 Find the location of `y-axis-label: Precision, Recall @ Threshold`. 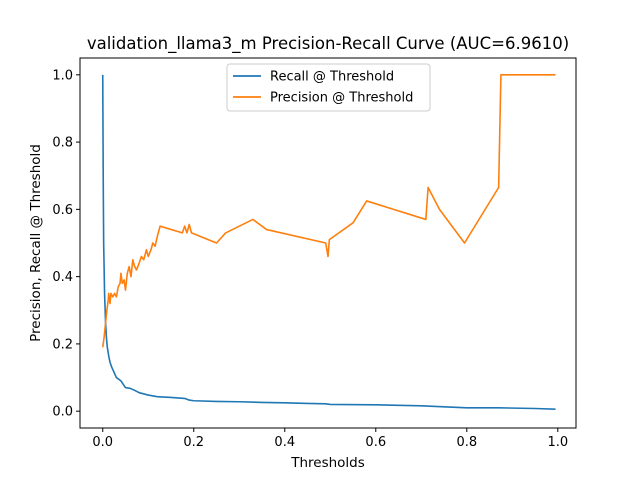

y-axis-label: Precision, Recall @ Threshold is located at coordinates (36, 243).